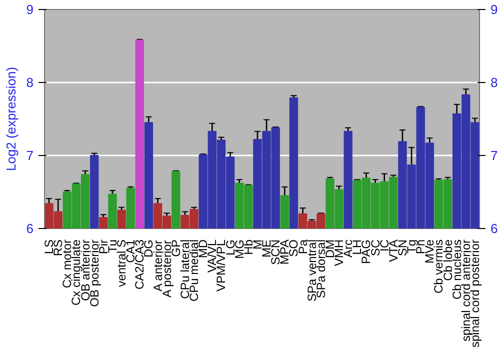  Describe the element at coordinates (10, 119) in the screenshot. I see `y-axis-title: Log2 (expression)` at that location.